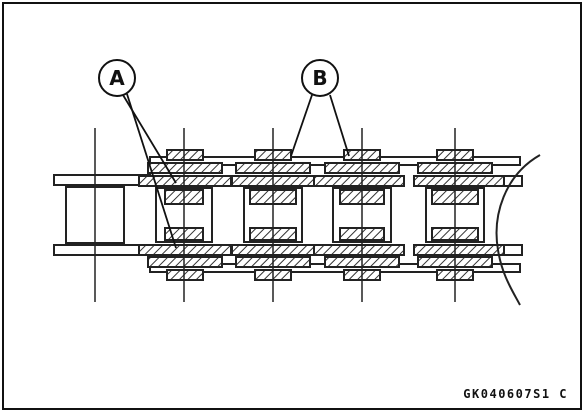 This screenshot has height=412, width=584. What do you see at coordinates (515, 394) in the screenshot?
I see `figure-code: GK040607S1 C` at bounding box center [515, 394].